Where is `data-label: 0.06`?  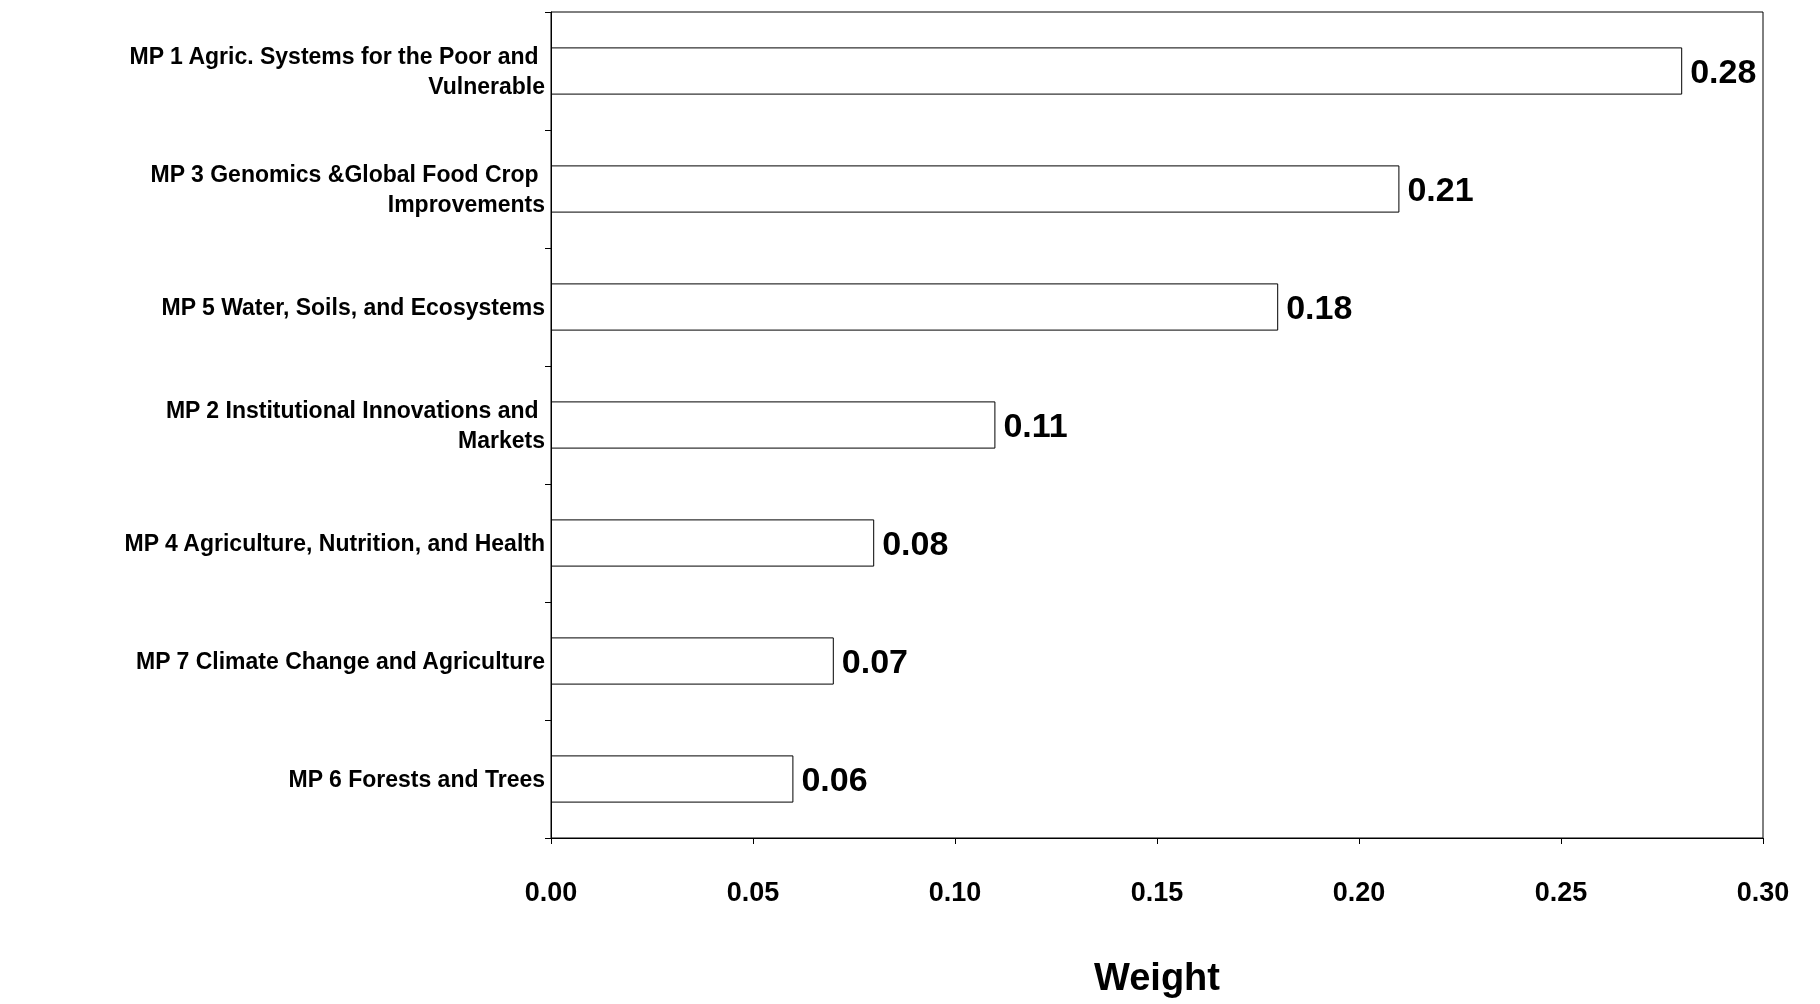 data-label: 0.06 is located at coordinates (834, 779).